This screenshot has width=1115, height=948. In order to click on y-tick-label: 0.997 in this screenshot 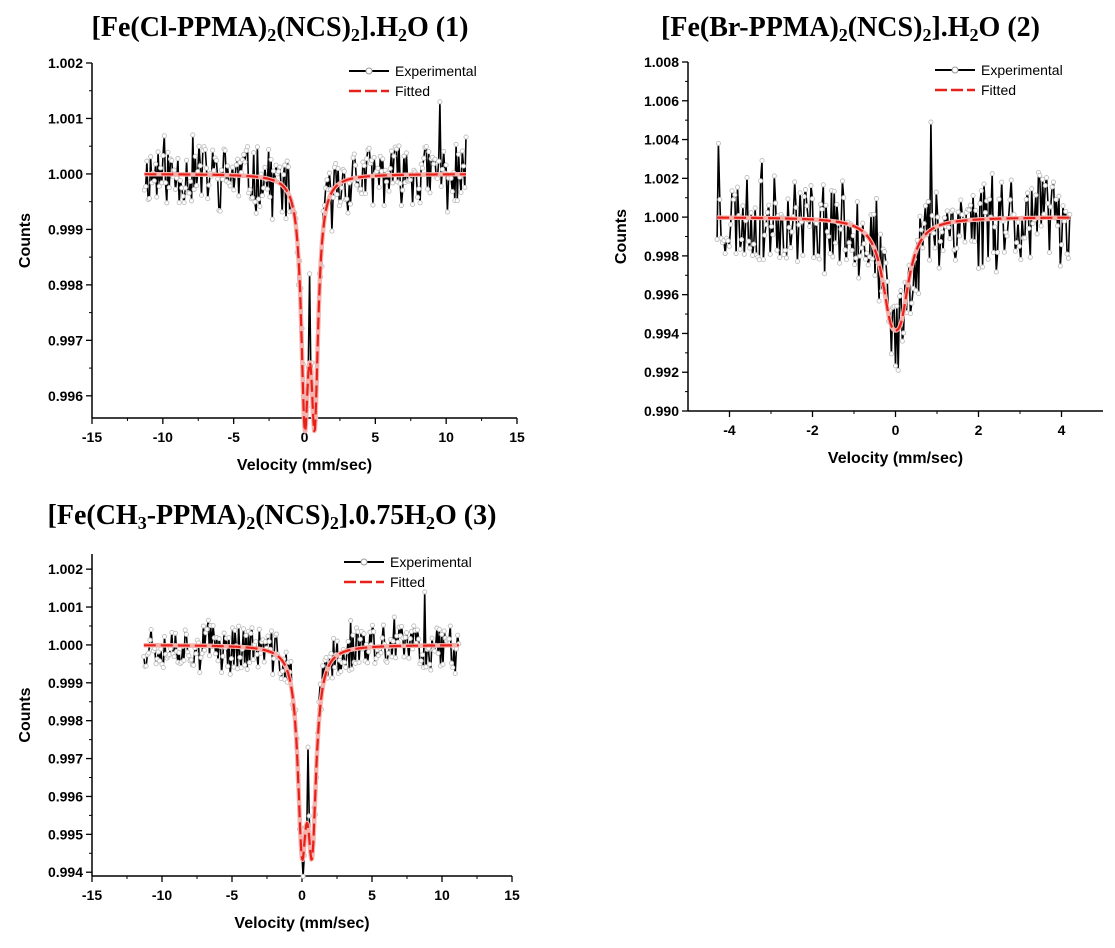, I will do `click(65, 759)`.